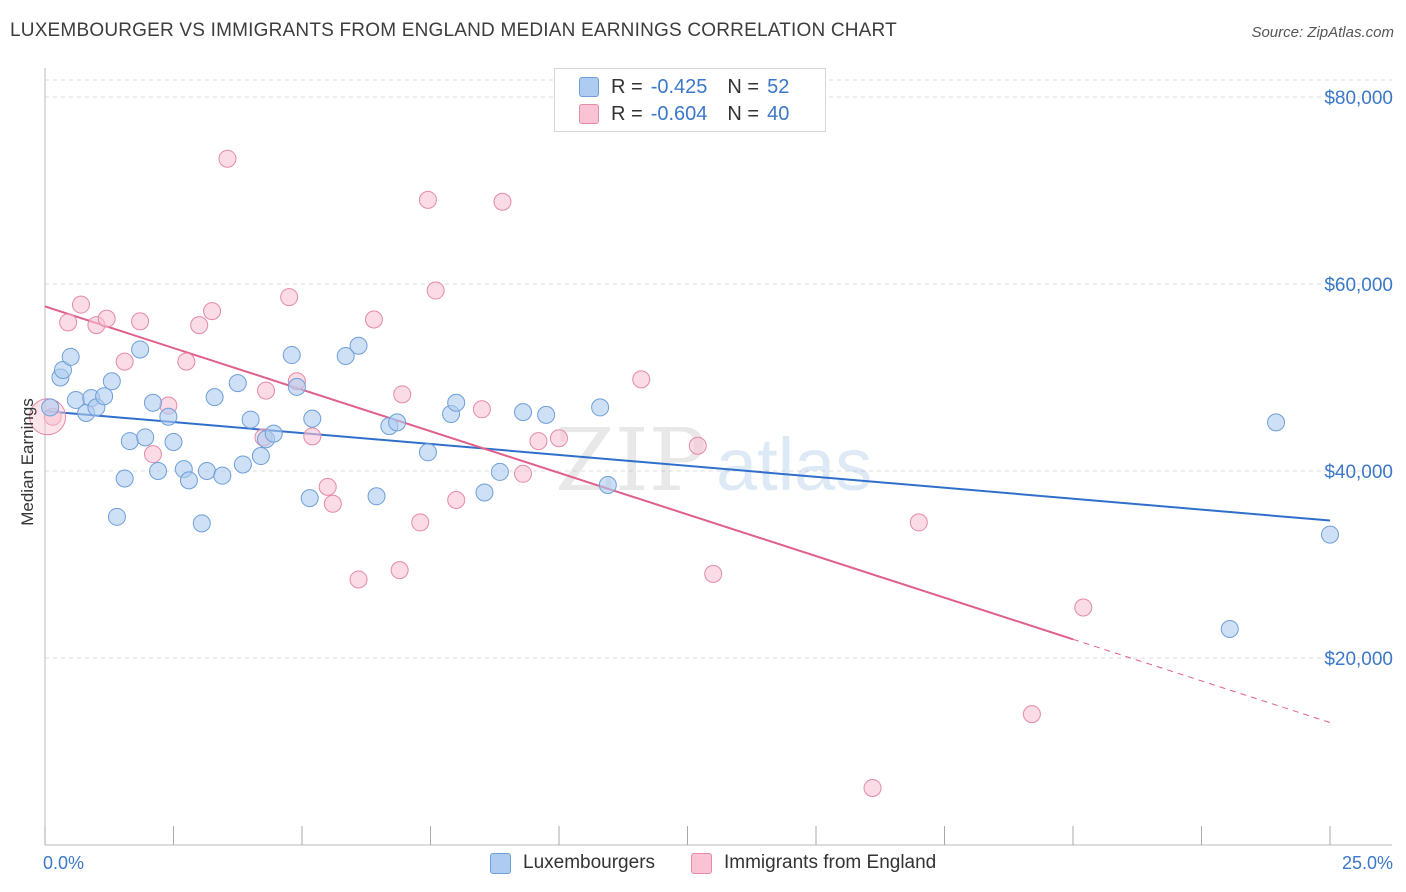  What do you see at coordinates (589, 862) in the screenshot?
I see `legend-label-luxembourgers: Luxembourgers` at bounding box center [589, 862].